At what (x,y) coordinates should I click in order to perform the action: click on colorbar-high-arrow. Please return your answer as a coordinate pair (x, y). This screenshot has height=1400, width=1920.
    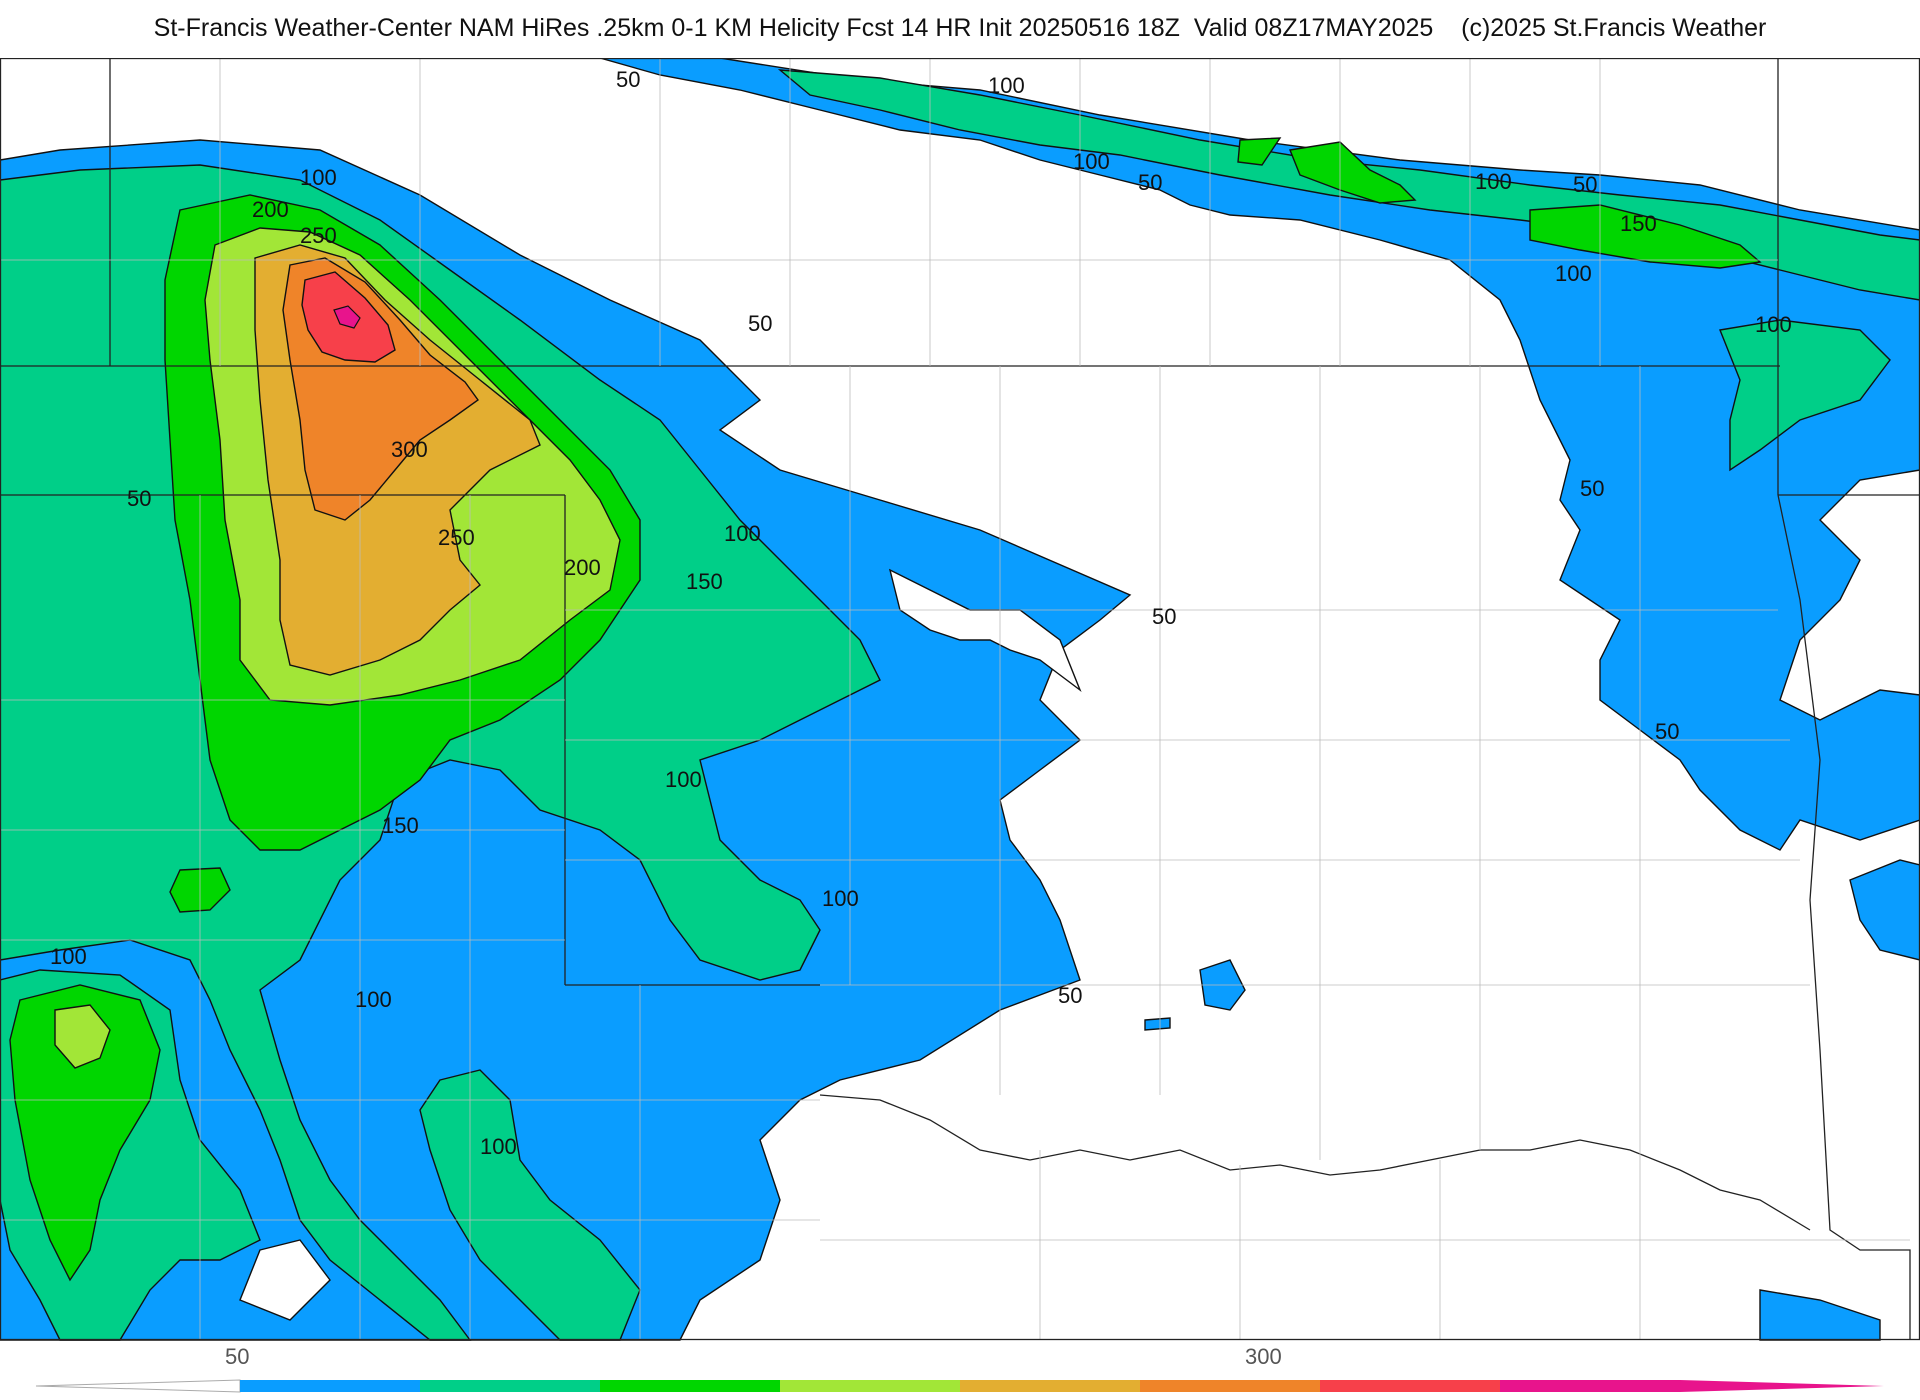
    Looking at the image, I should click on (1782, 1386).